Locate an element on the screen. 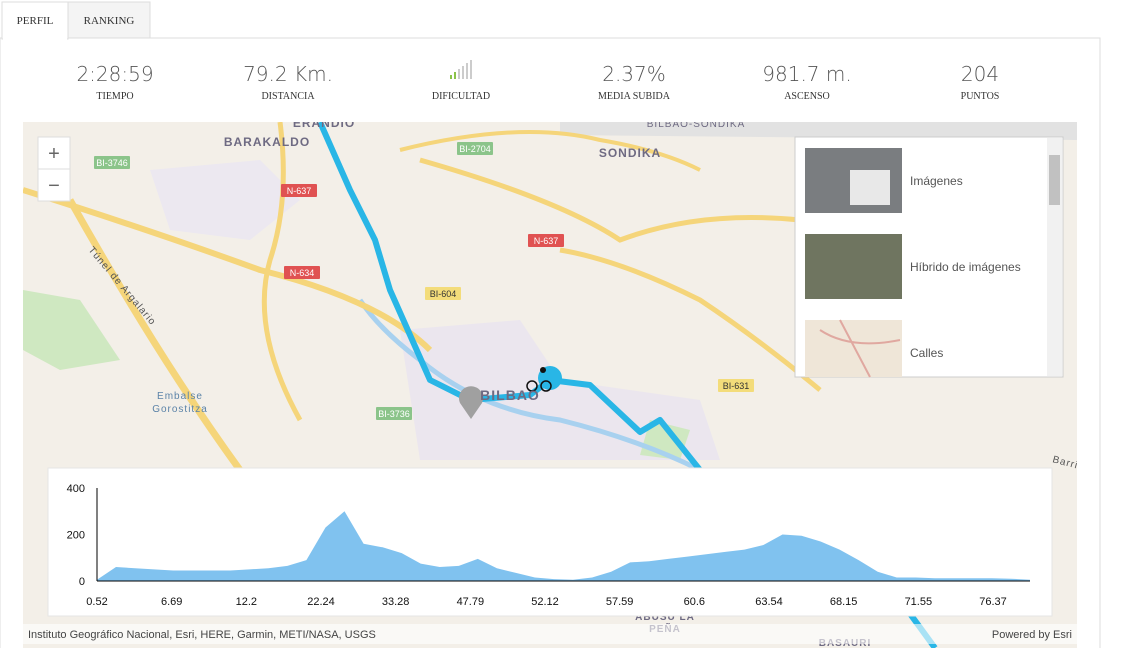  y-tick-label: 400 is located at coordinates (76, 489).